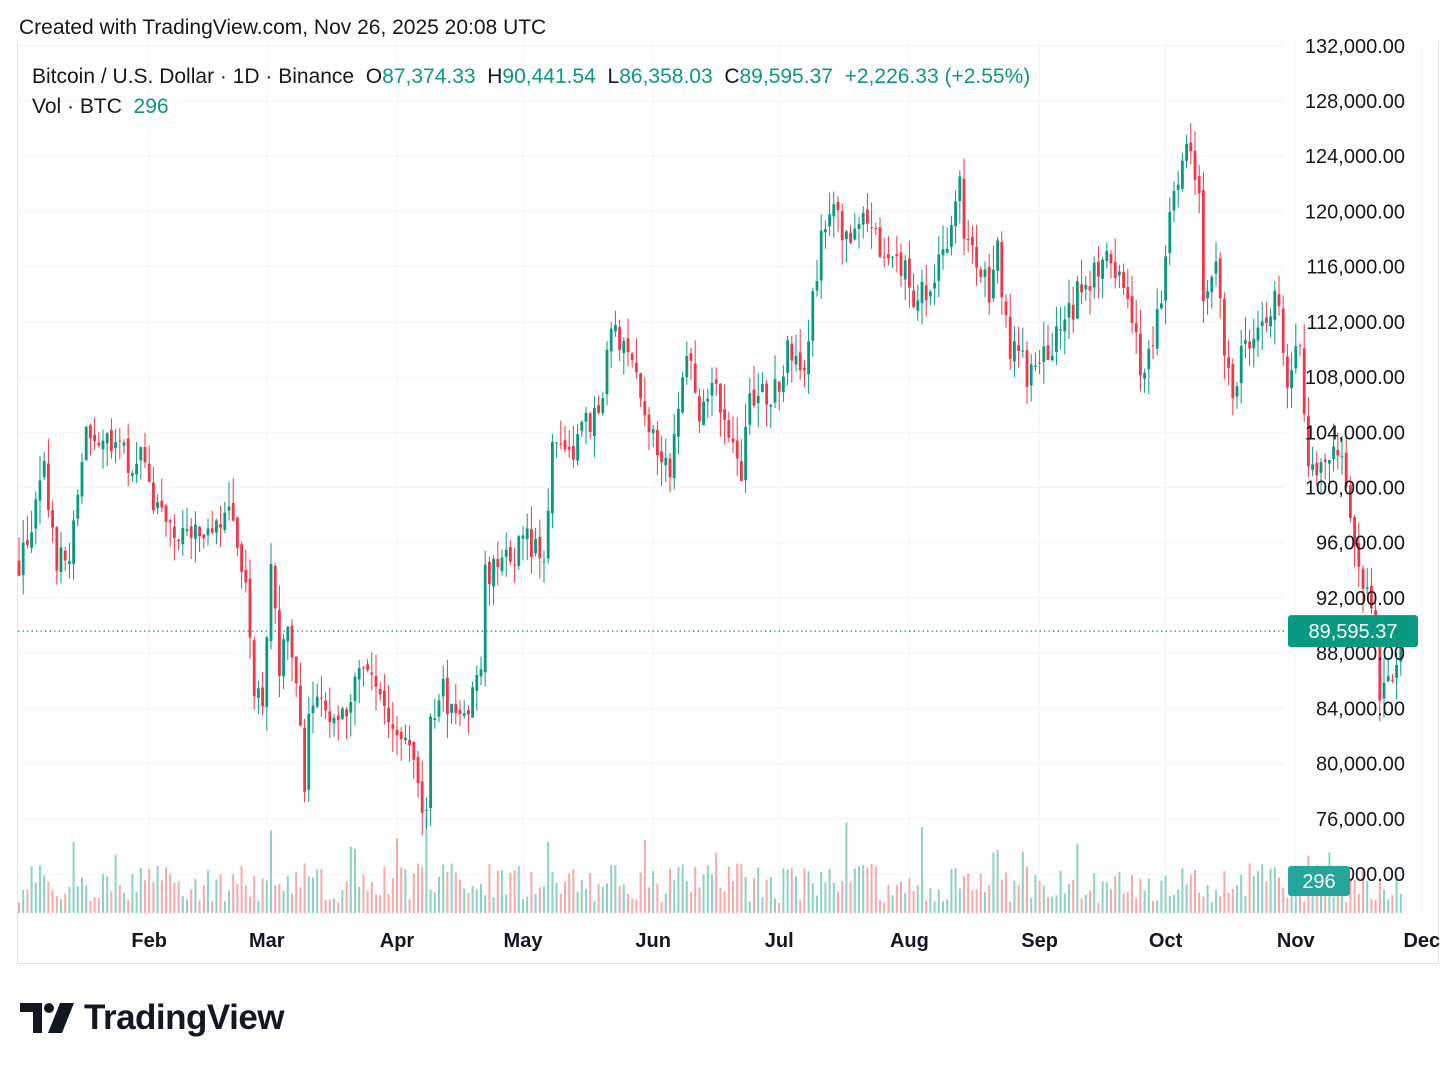  What do you see at coordinates (152, 1018) in the screenshot?
I see `tradingview-logo: TradingView` at bounding box center [152, 1018].